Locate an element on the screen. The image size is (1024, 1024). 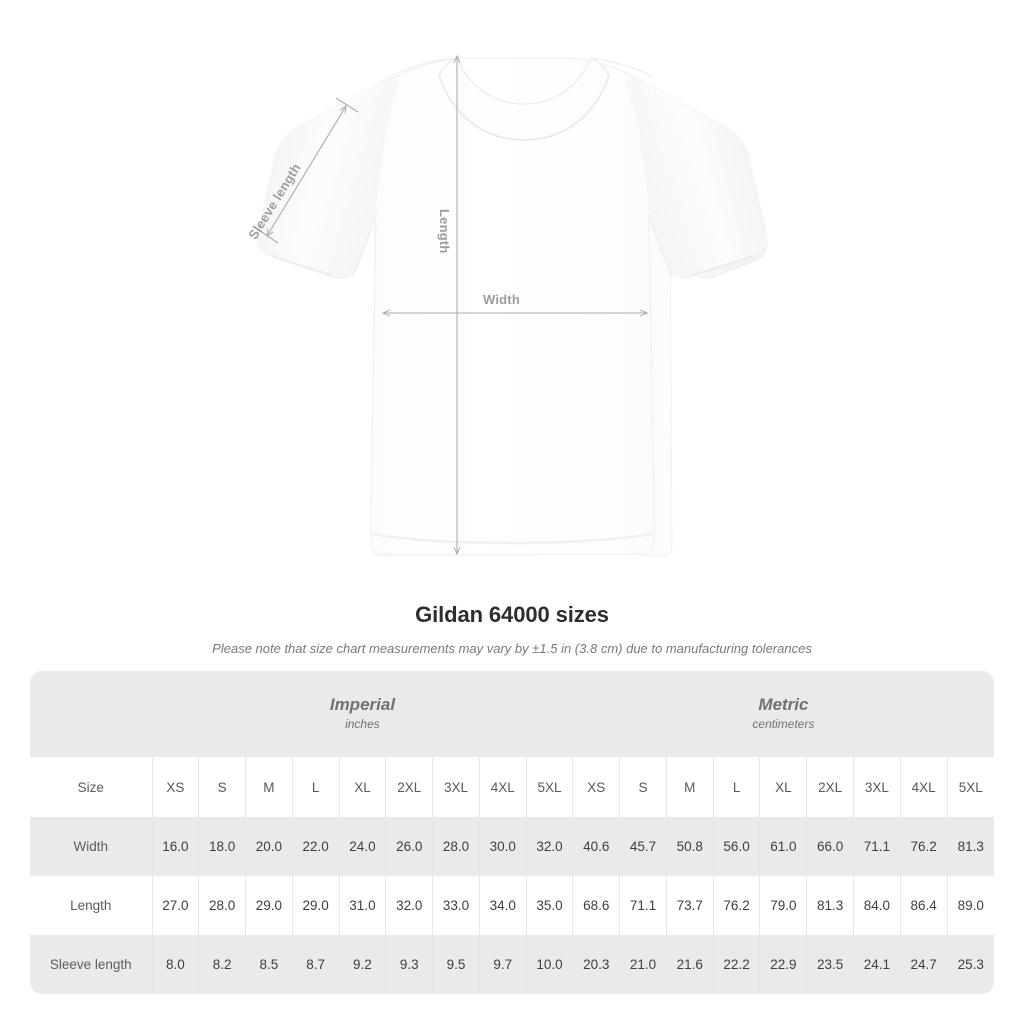
unit-group-metric-title: Metric is located at coordinates (783, 704).